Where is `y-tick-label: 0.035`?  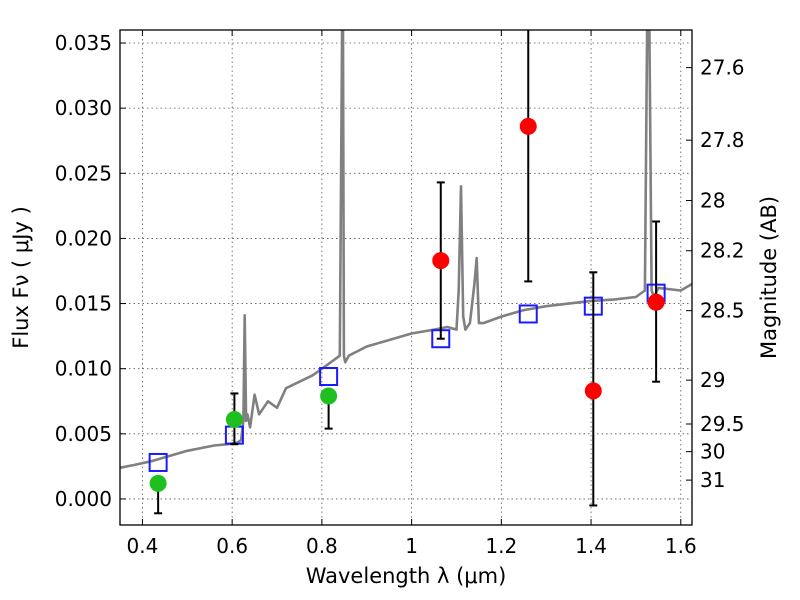
y-tick-label: 0.035 is located at coordinates (83, 43).